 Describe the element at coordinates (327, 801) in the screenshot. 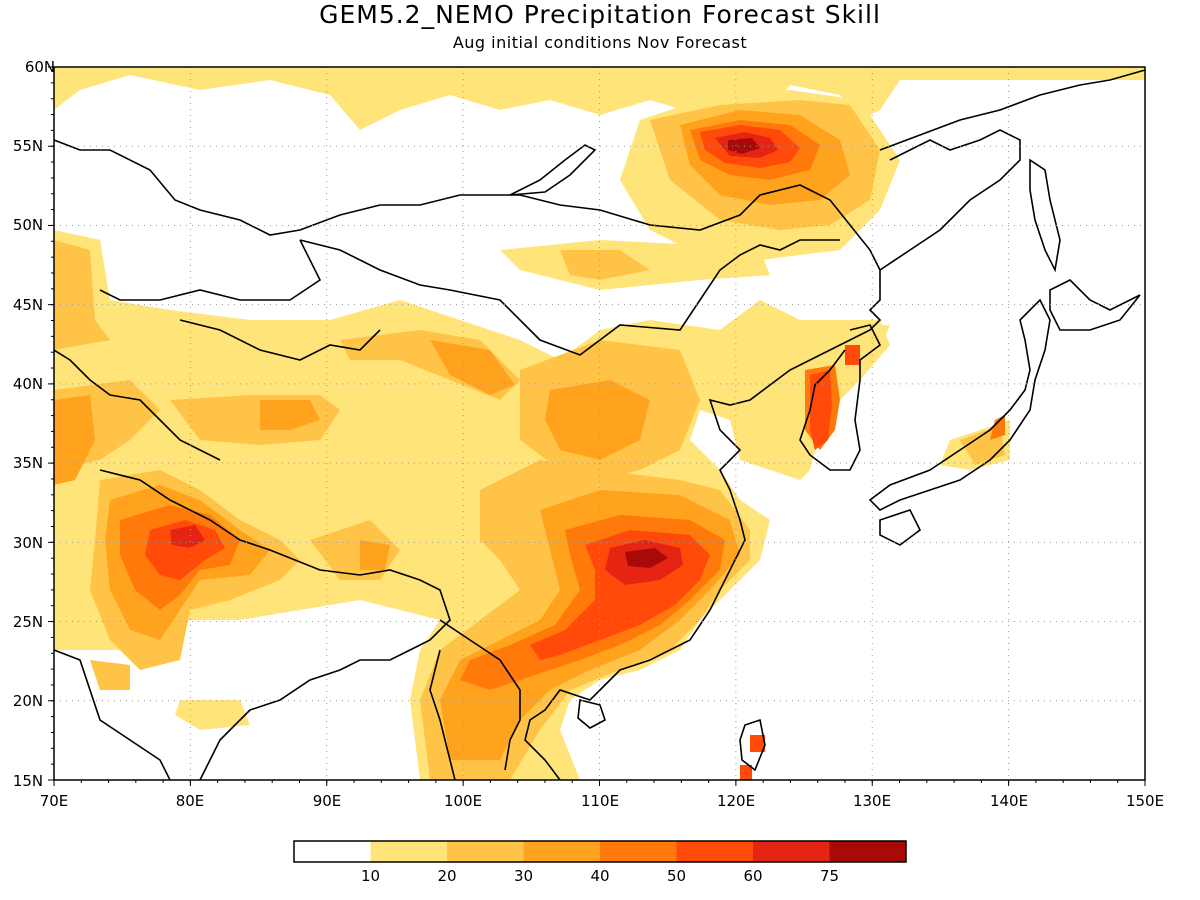

I see `lon-label-90e: 90E` at that location.